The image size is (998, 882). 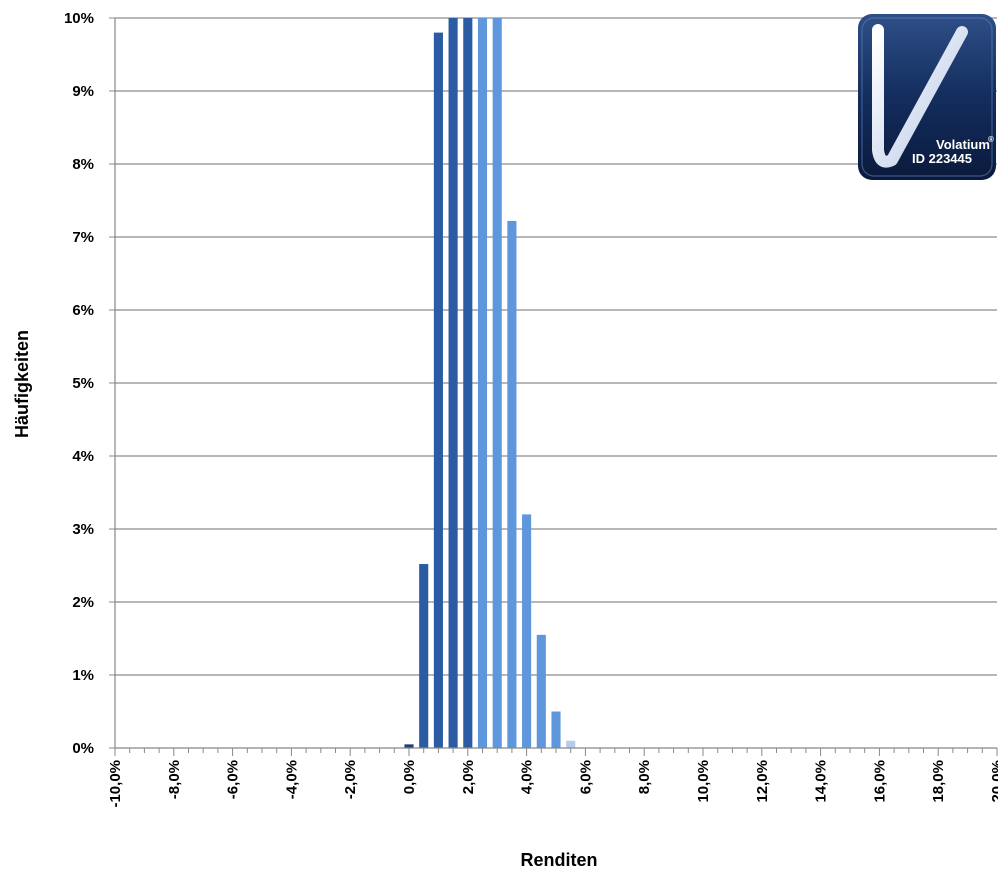 What do you see at coordinates (942, 158) in the screenshot?
I see `badge-id: ID 223445` at bounding box center [942, 158].